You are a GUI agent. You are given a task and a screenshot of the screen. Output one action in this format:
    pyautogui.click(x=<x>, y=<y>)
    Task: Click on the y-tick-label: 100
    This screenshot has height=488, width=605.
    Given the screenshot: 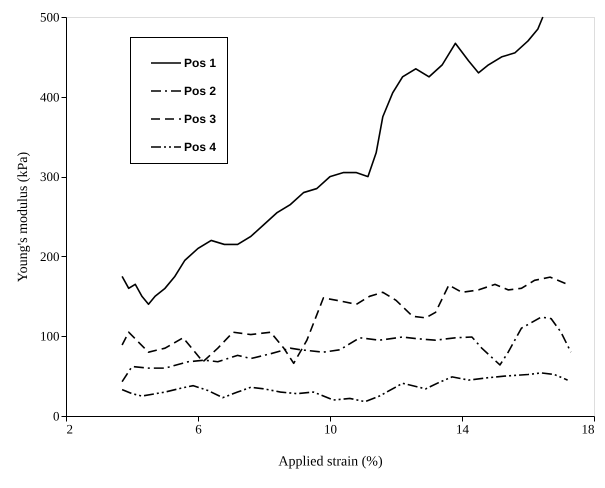 What is the action you would take?
    pyautogui.click(x=50, y=336)
    